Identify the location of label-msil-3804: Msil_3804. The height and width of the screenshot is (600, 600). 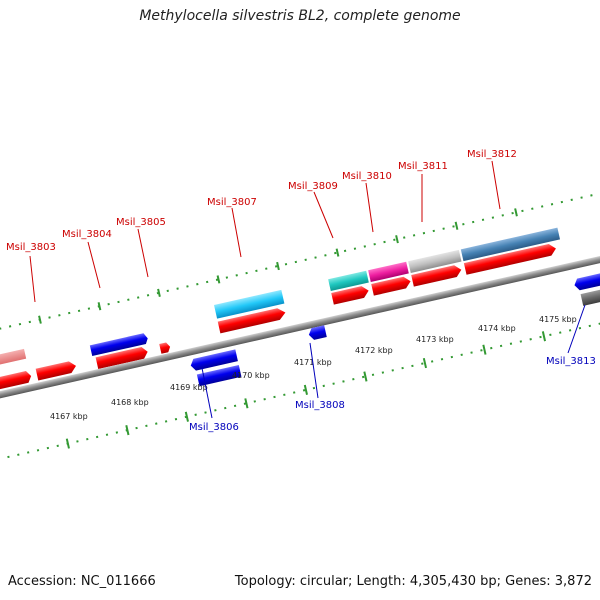
(87, 234).